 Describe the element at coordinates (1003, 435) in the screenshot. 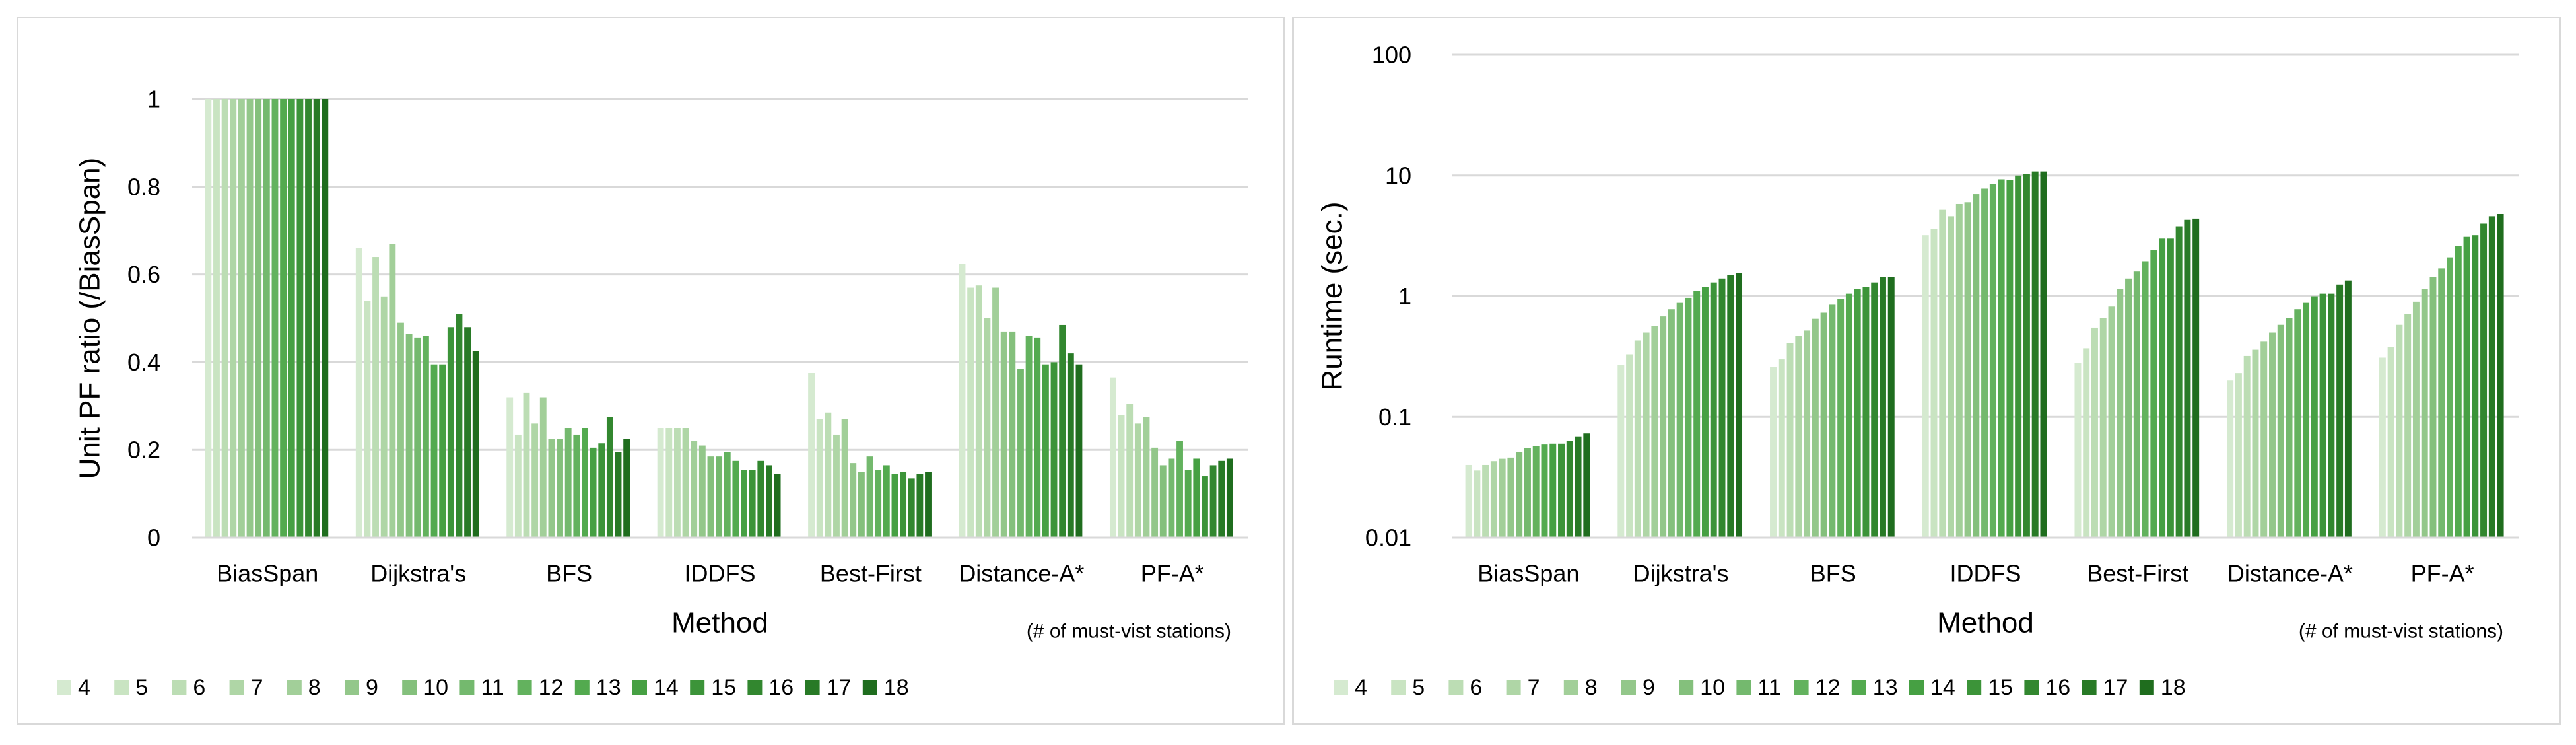

I see `bar-Distance-A*-9` at that location.